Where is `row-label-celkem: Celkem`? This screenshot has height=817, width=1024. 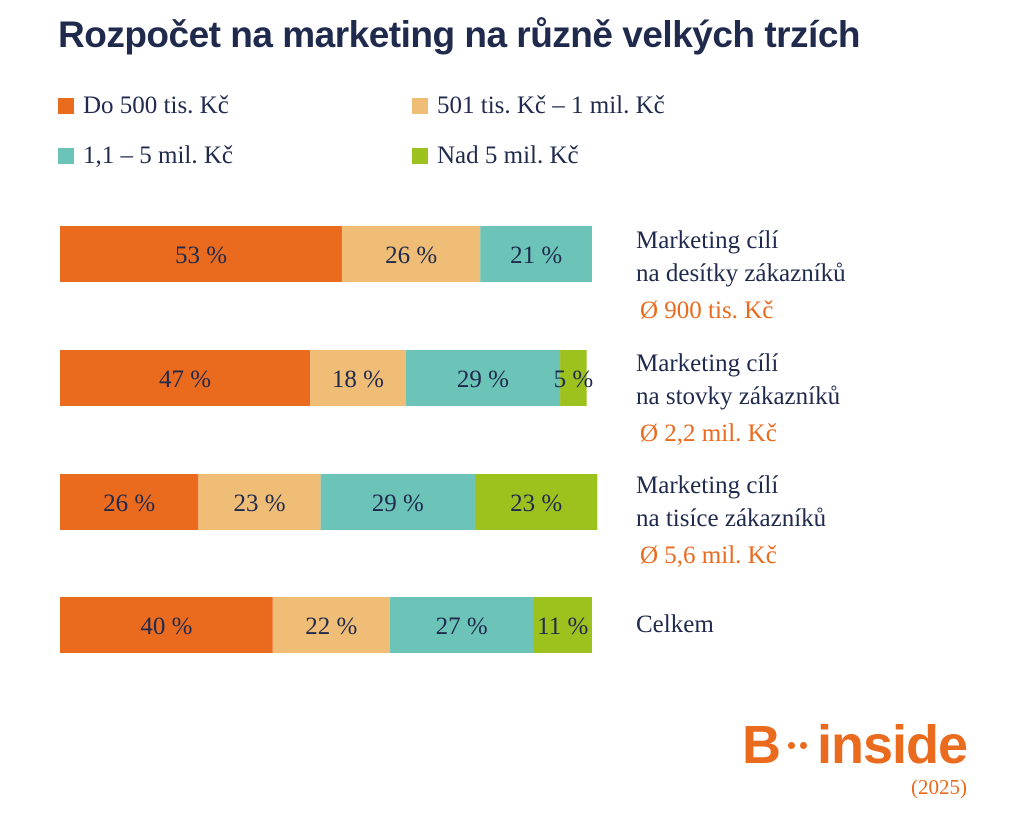
row-label-celkem: Celkem is located at coordinates (675, 624).